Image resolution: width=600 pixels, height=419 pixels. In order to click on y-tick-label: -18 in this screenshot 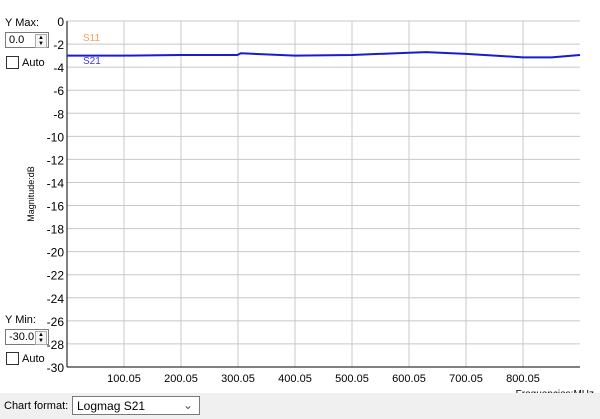, I will do `click(56, 230)`.